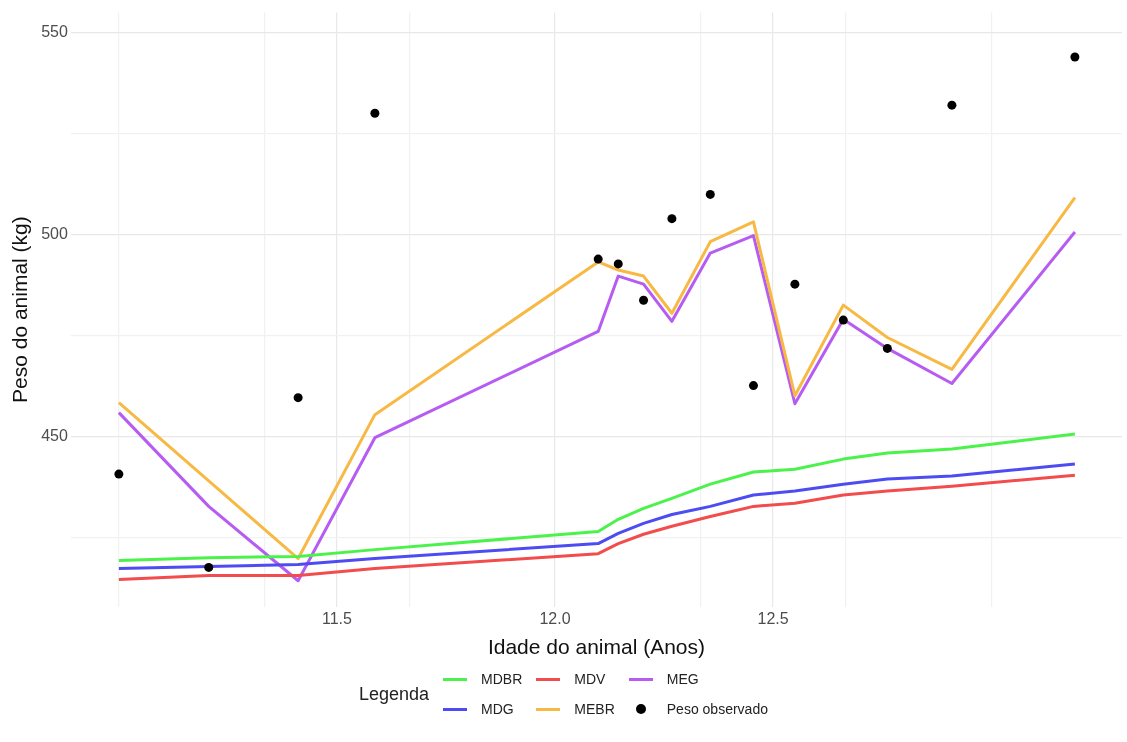 This screenshot has width=1127, height=742. What do you see at coordinates (497, 709) in the screenshot?
I see `legend-label: MDG` at bounding box center [497, 709].